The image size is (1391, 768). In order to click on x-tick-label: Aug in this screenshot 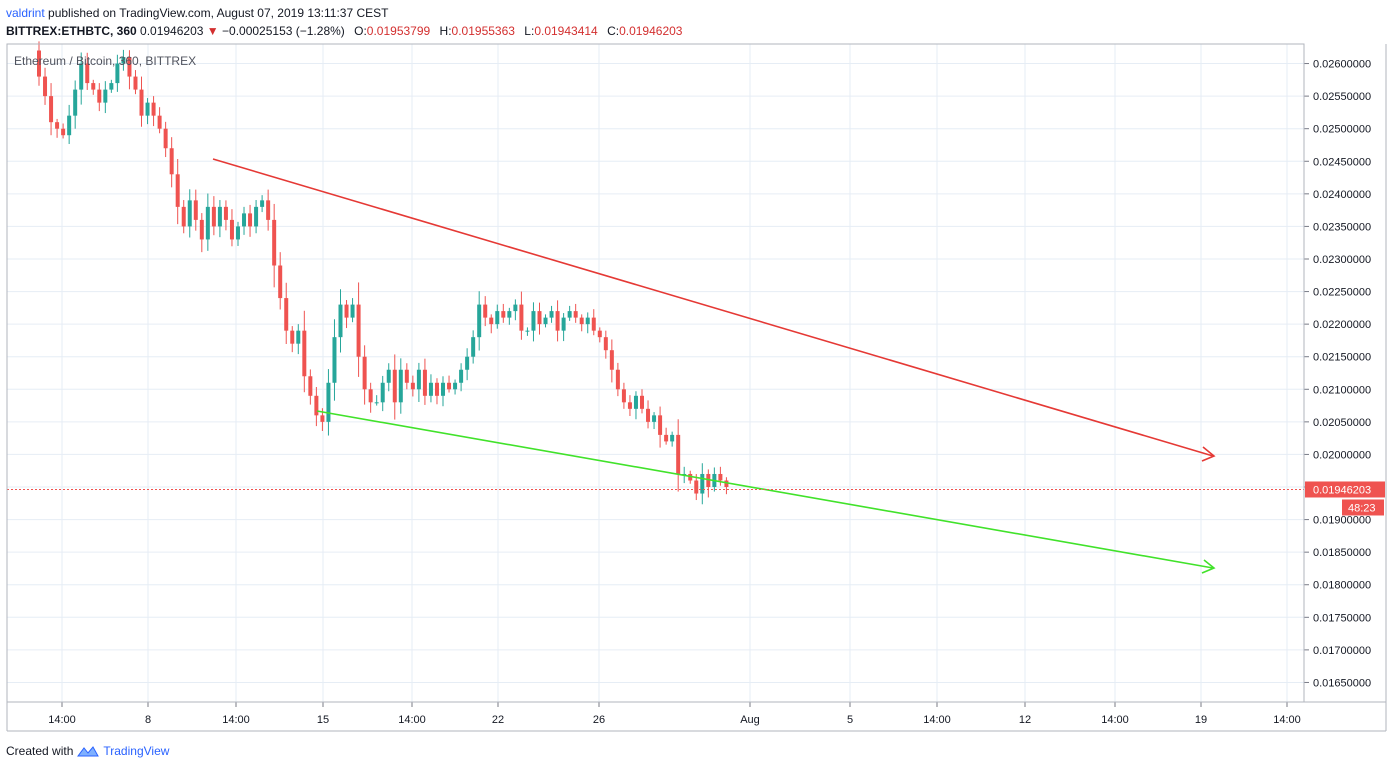, I will do `click(750, 720)`.